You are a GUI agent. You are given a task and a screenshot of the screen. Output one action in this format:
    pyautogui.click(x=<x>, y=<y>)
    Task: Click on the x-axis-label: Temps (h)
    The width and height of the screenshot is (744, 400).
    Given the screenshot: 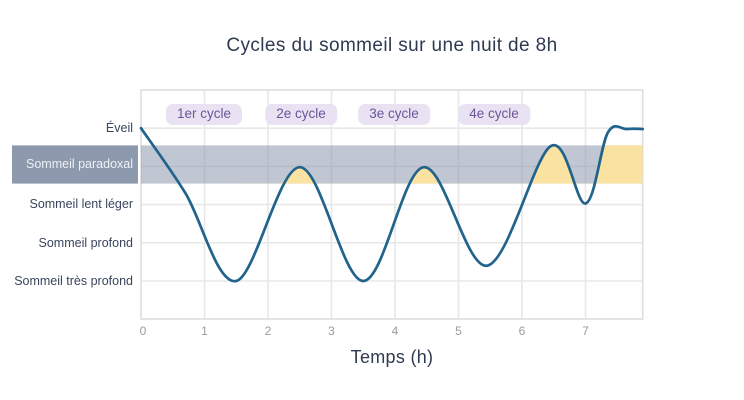 What is the action you would take?
    pyautogui.click(x=392, y=357)
    